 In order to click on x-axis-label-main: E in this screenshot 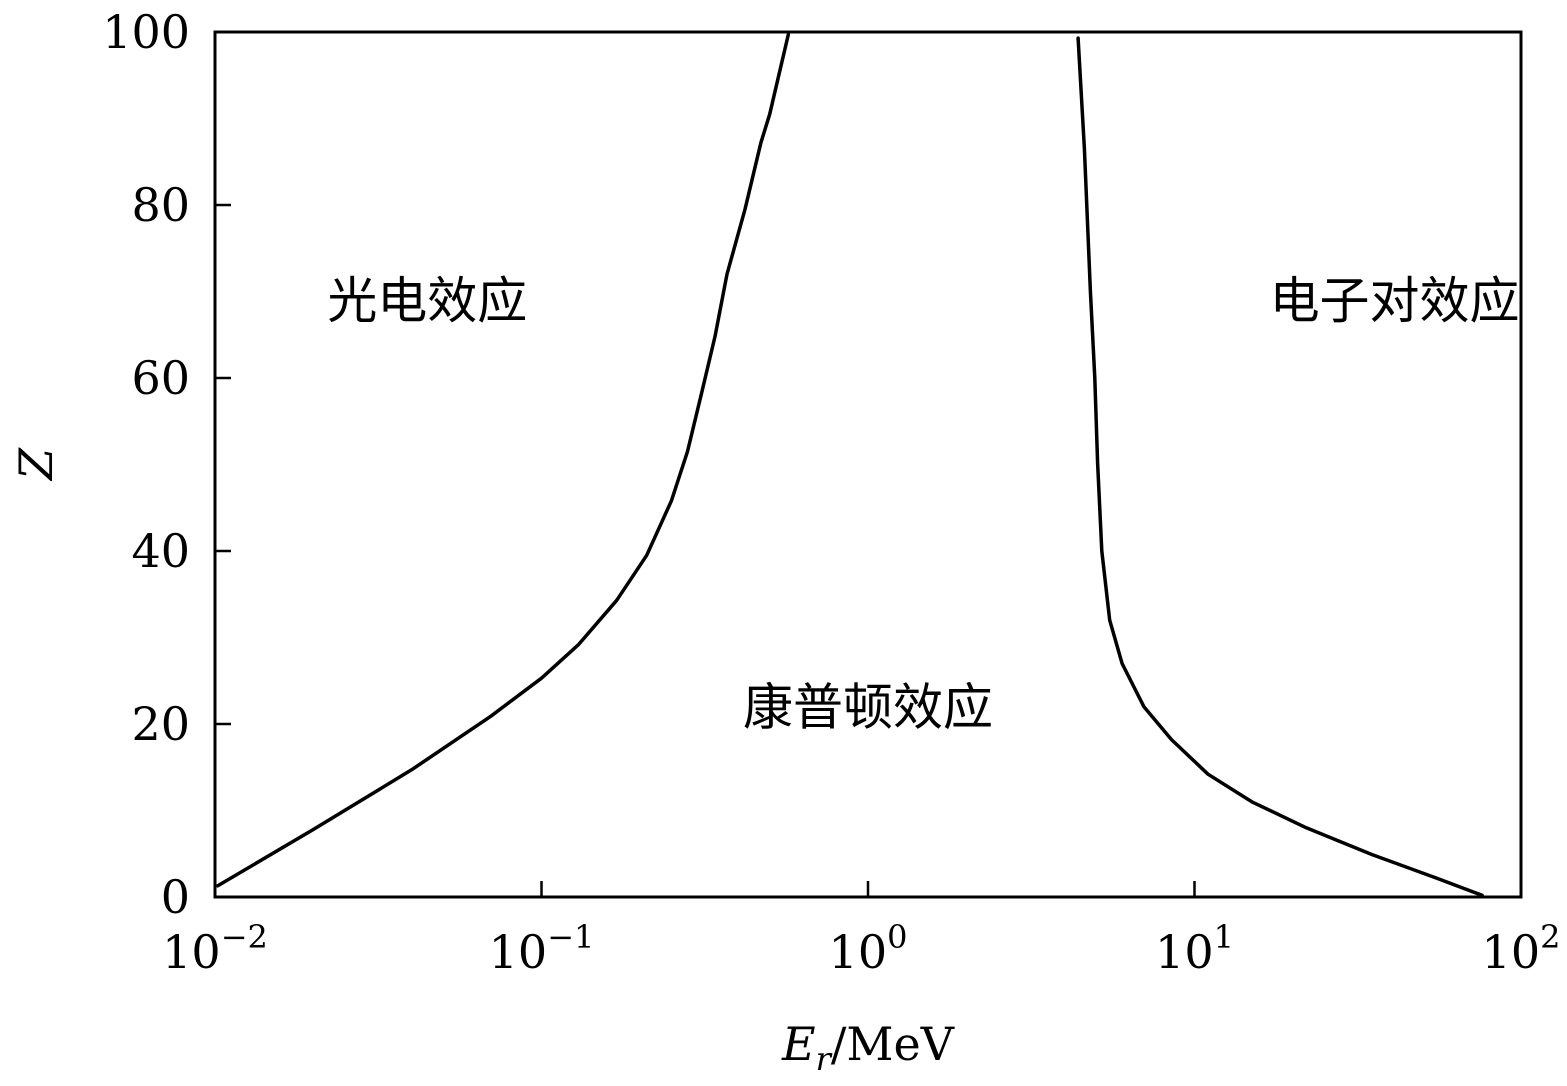, I will do `click(798, 1044)`.